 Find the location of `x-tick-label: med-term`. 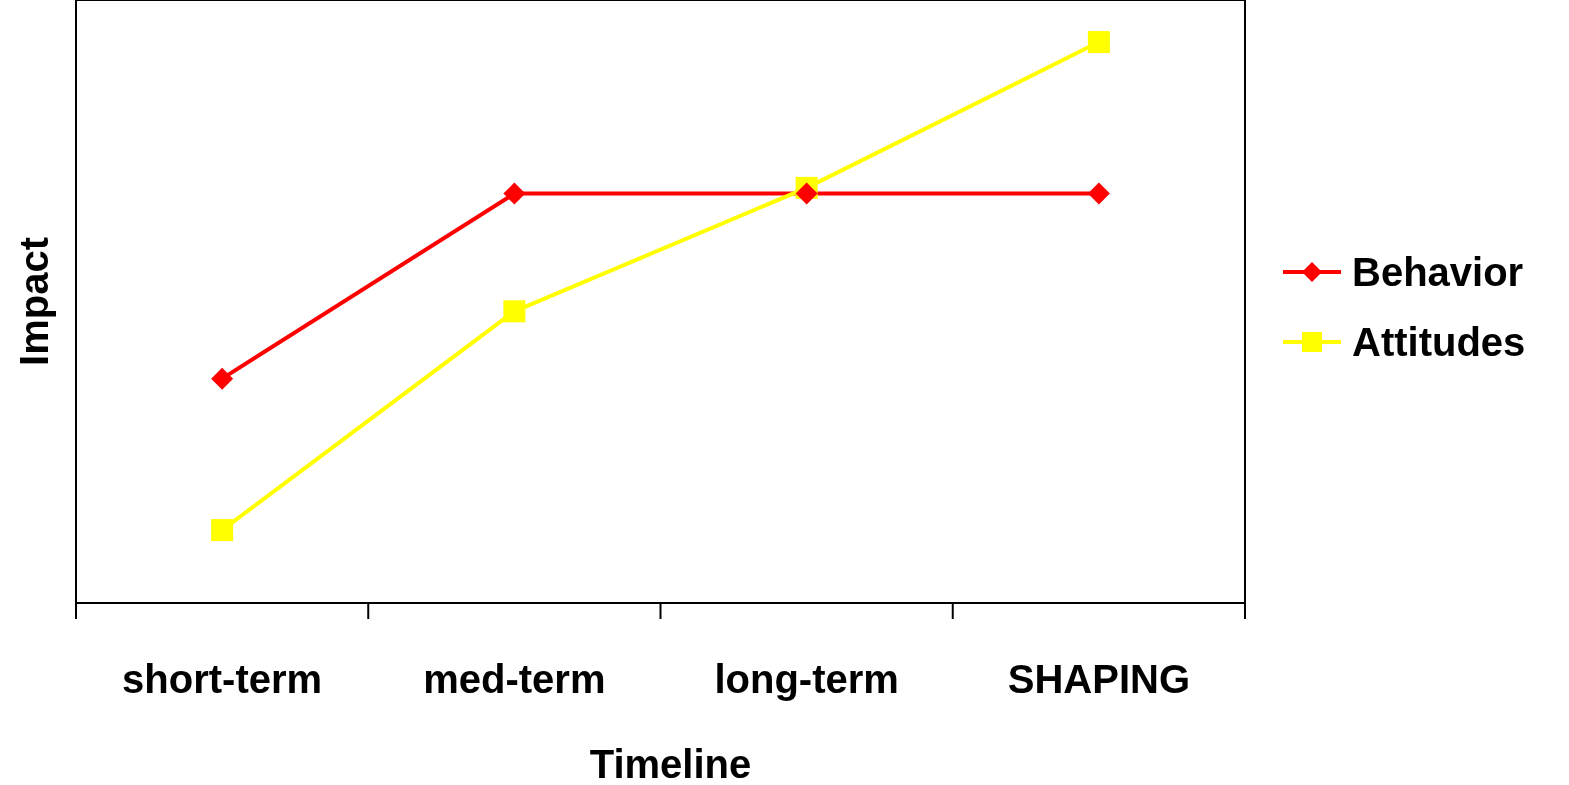

x-tick-label: med-term is located at coordinates (514, 679).